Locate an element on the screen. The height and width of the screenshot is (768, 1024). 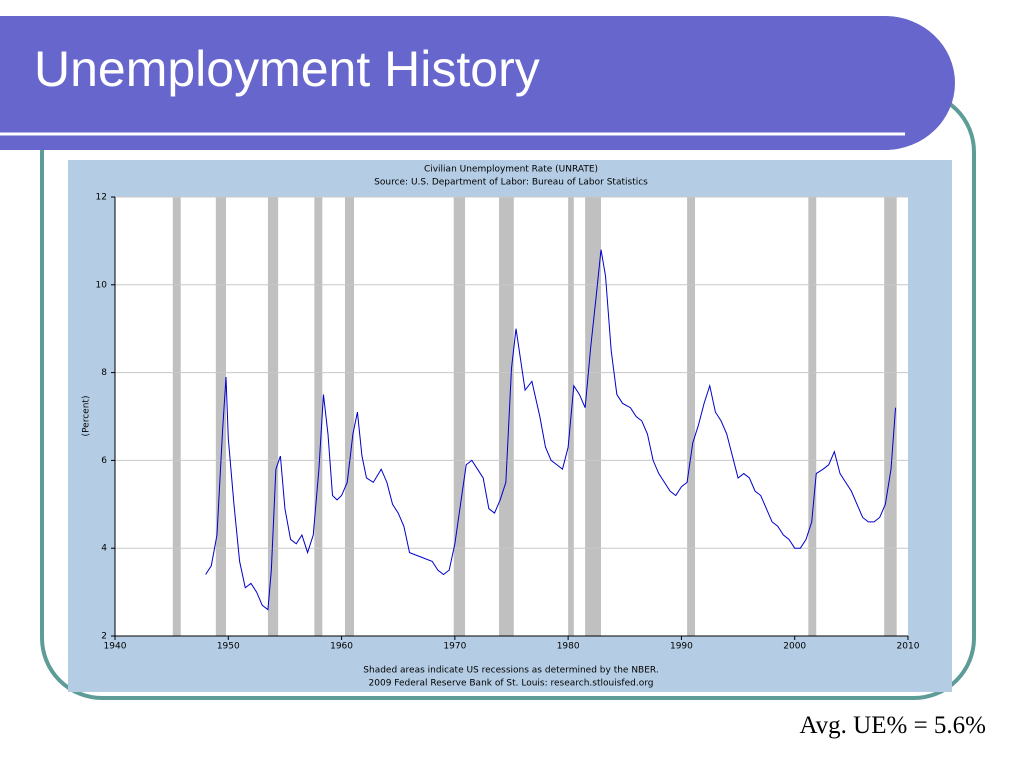
y-tick-label: 10 is located at coordinates (102, 285).